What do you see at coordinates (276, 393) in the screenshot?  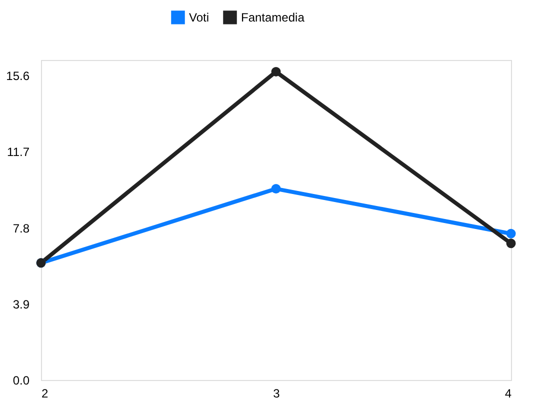 I see `x-tick-label: 3` at bounding box center [276, 393].